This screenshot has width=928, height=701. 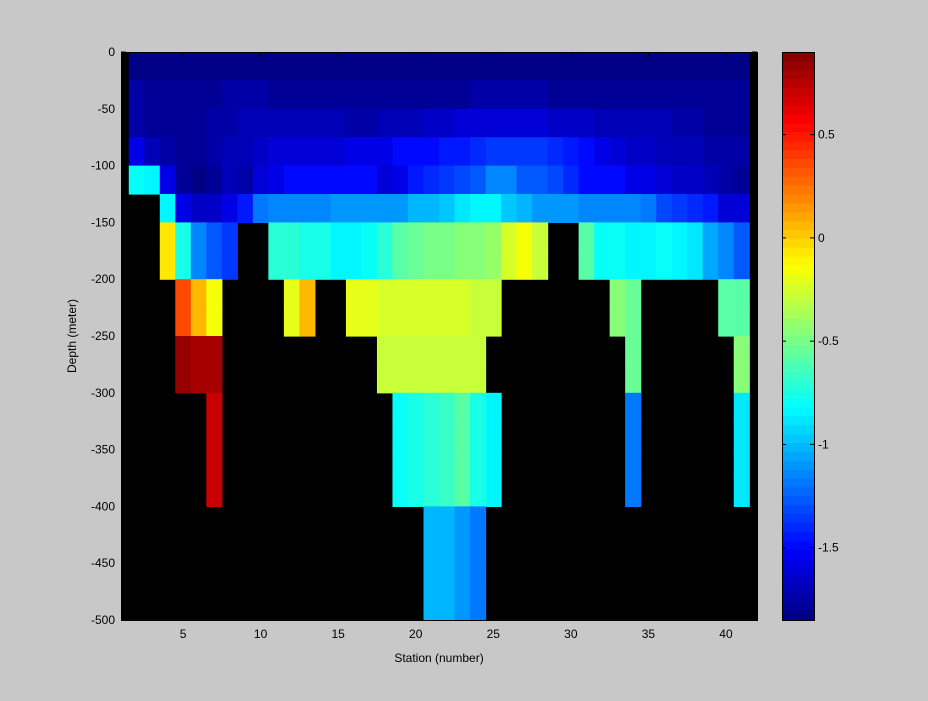 What do you see at coordinates (103, 563) in the screenshot?
I see `y-tick-label: -450` at bounding box center [103, 563].